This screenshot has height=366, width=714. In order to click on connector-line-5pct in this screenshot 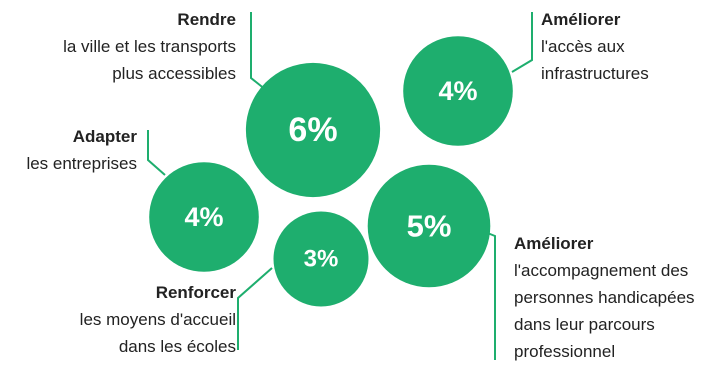, I will do `click(490, 295)`.